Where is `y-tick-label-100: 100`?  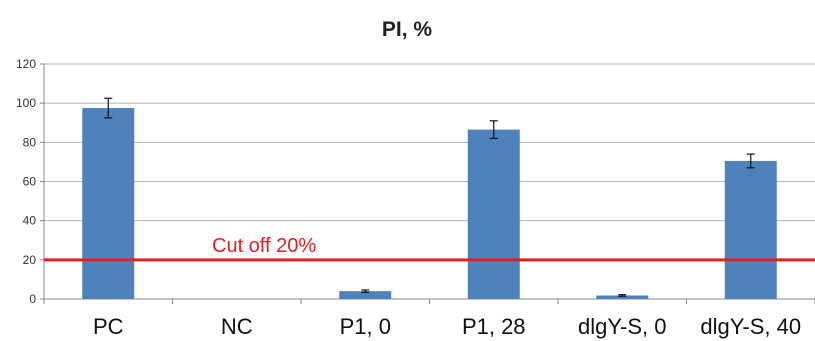 y-tick-label-100: 100 is located at coordinates (26, 103).